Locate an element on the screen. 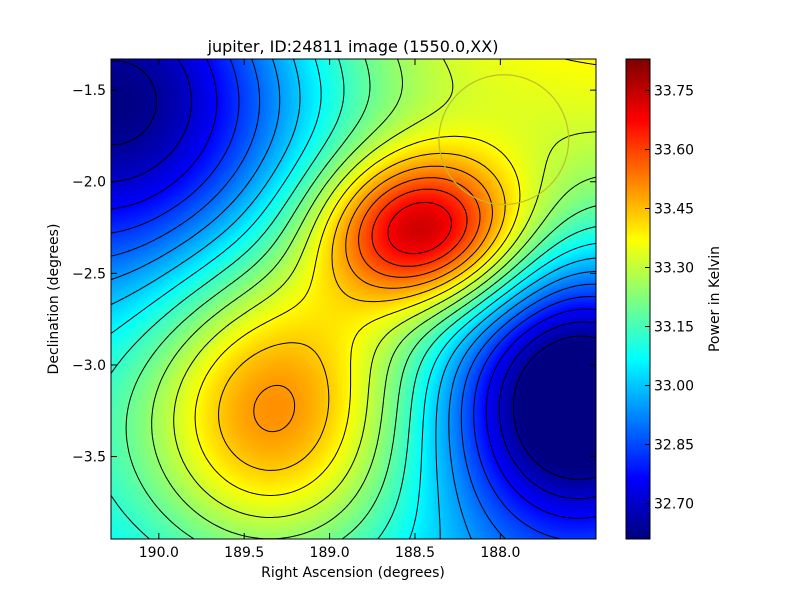 This screenshot has height=600, width=800. x-tick-label: 188.0 is located at coordinates (500, 553).